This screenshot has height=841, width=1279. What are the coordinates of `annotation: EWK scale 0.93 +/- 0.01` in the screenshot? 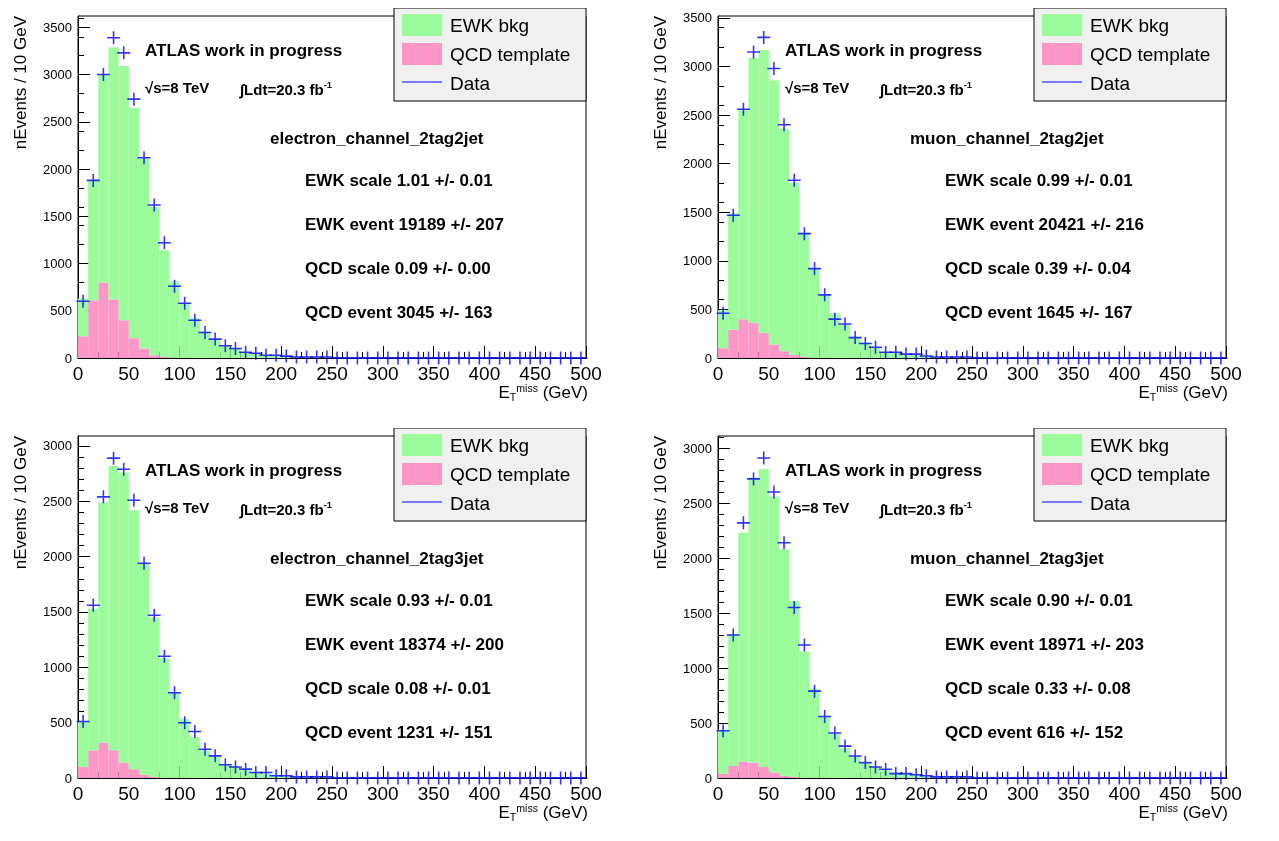 It's located at (399, 600).